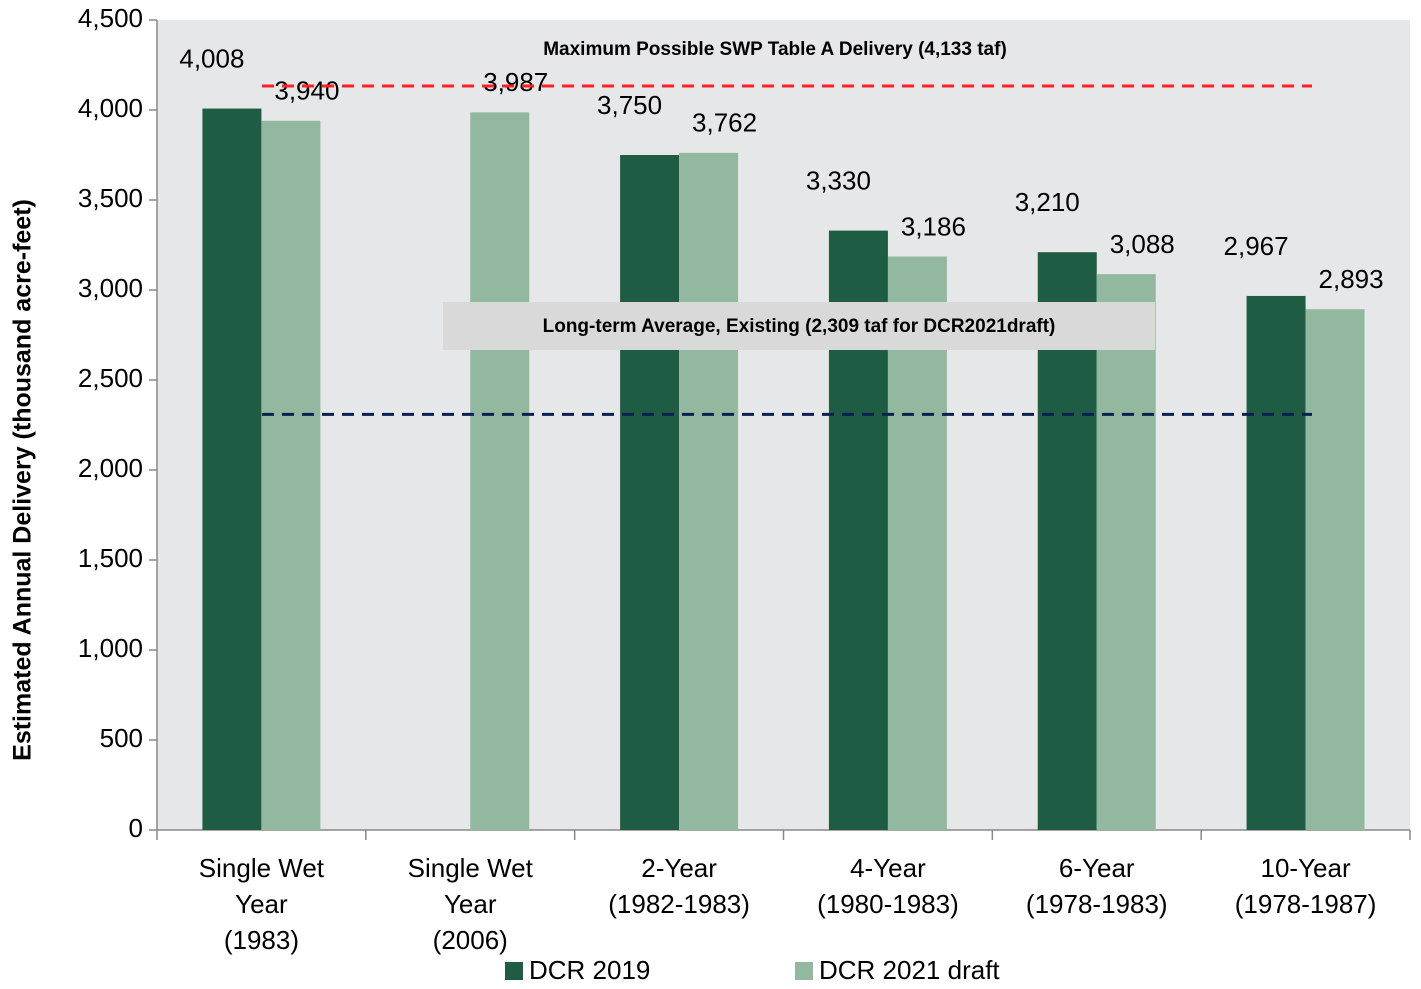 The width and height of the screenshot is (1421, 989). I want to click on value-label: 2,893, so click(1351, 279).